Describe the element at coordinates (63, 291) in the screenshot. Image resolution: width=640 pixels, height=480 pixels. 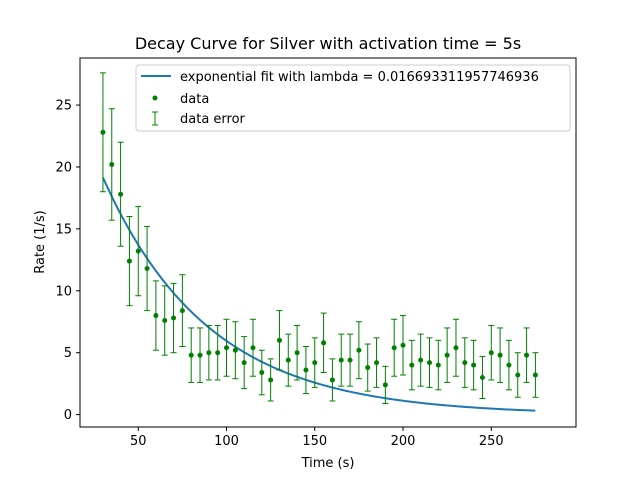
I see `y-tick-label: 10` at that location.